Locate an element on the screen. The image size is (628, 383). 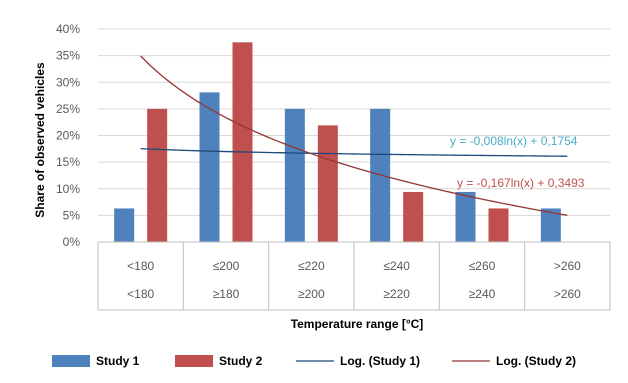
trend-equation: y = -0,167ln(x) + 0,3493 is located at coordinates (521, 183).